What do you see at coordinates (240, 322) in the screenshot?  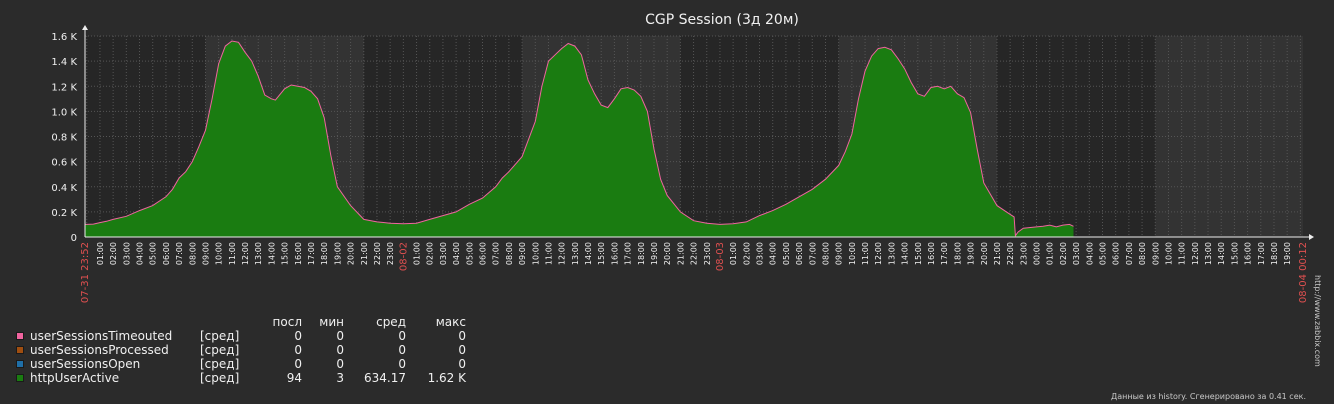 I see `legend-header: посл мин сред макс` at bounding box center [240, 322].